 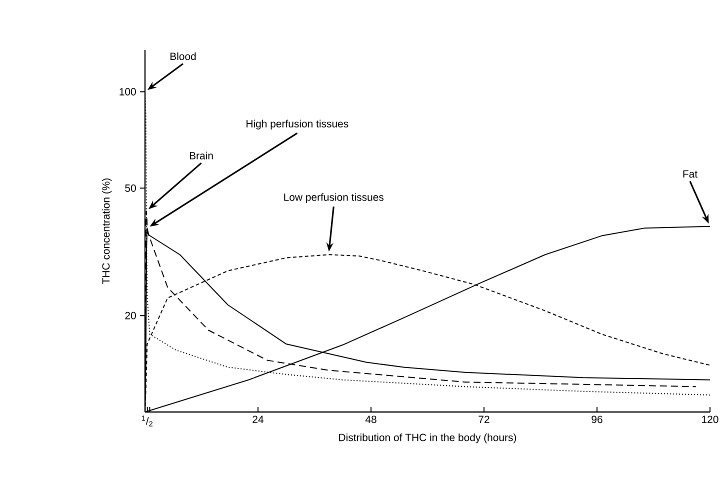 I want to click on text: High perfusion tissues, so click(x=297, y=125).